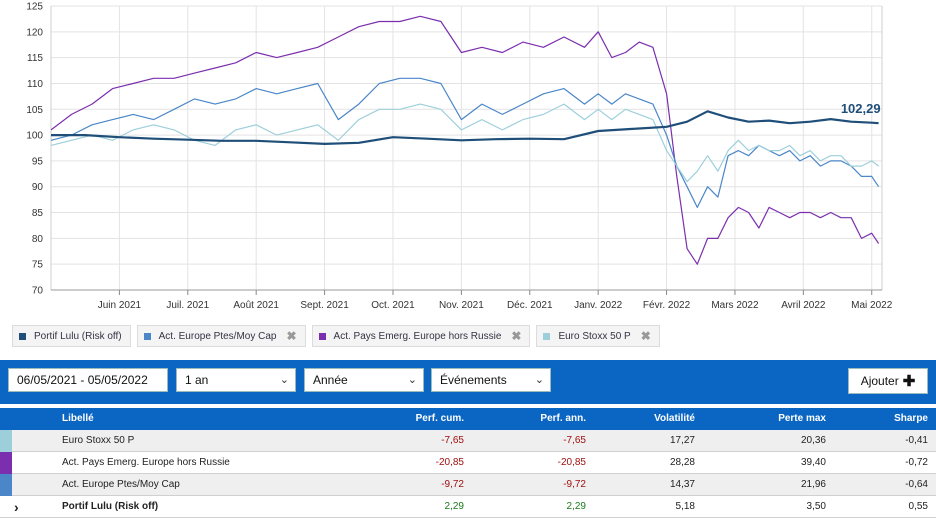 This screenshot has width=936, height=520. I want to click on events-value: Événements, so click(473, 380).